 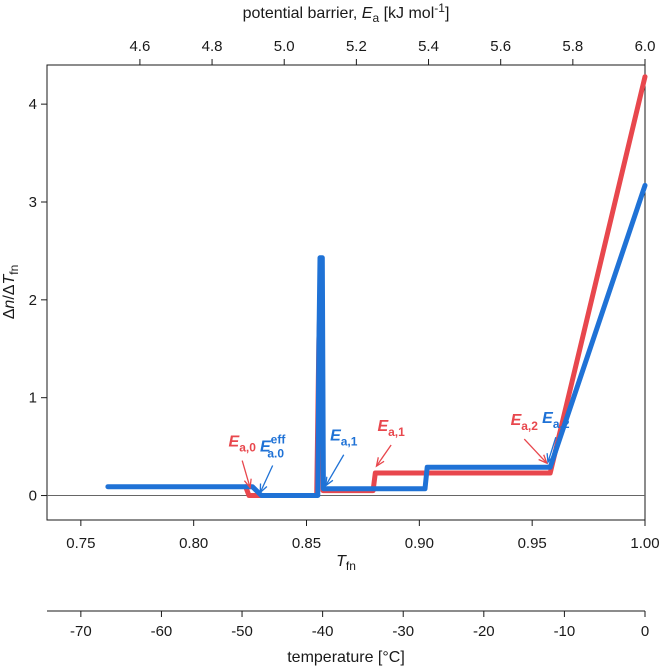 What do you see at coordinates (484, 631) in the screenshot?
I see `temp-tick-label: -20` at bounding box center [484, 631].